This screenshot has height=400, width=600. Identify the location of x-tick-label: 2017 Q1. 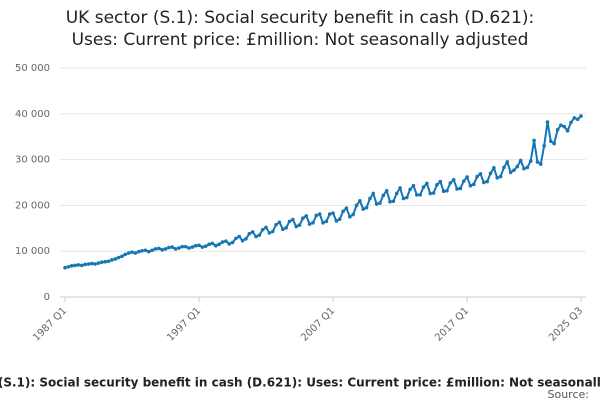
(452, 324).